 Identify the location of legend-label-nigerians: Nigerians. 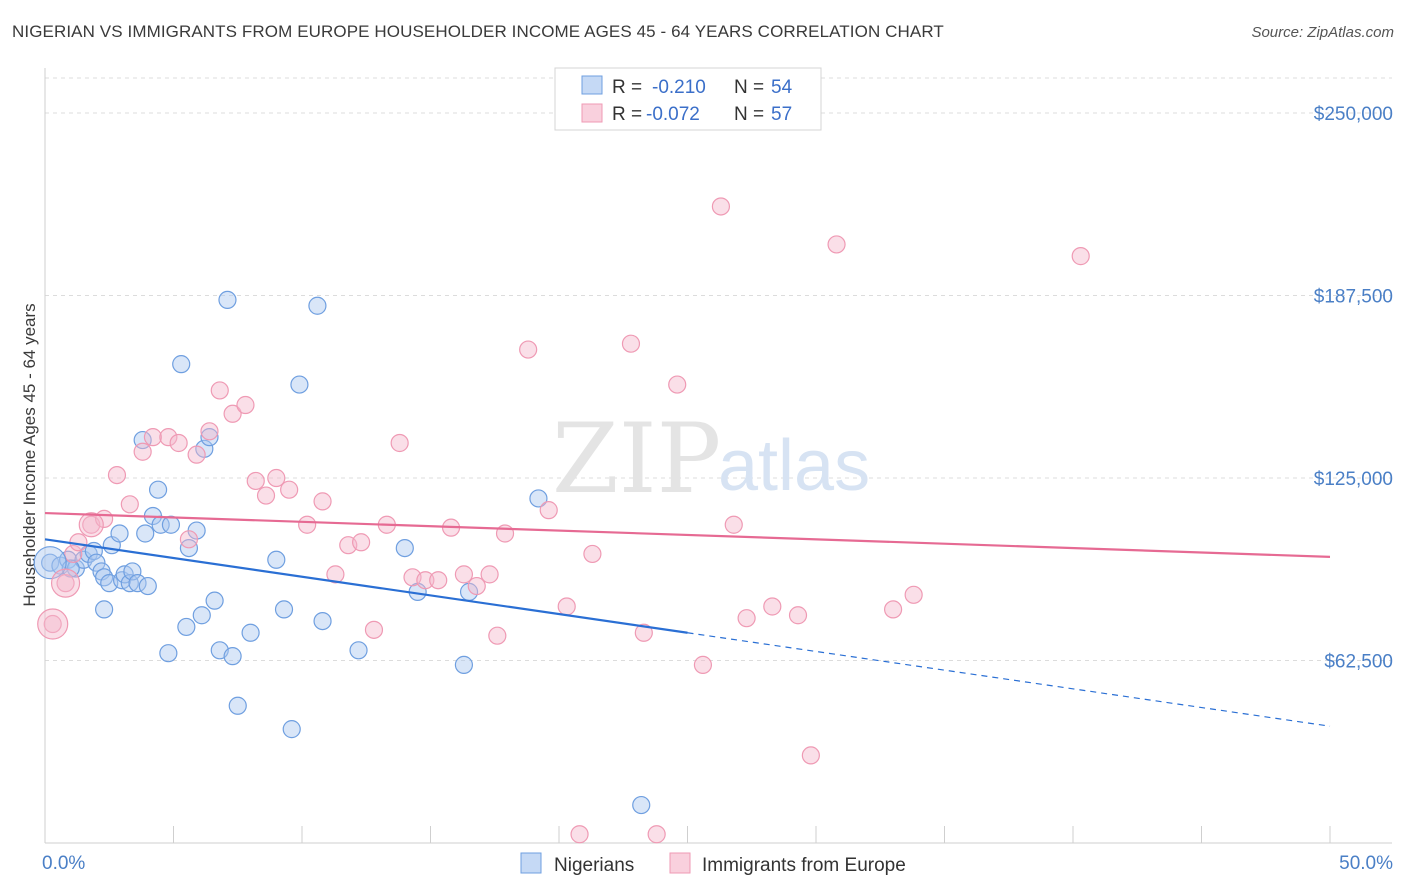
(594, 865).